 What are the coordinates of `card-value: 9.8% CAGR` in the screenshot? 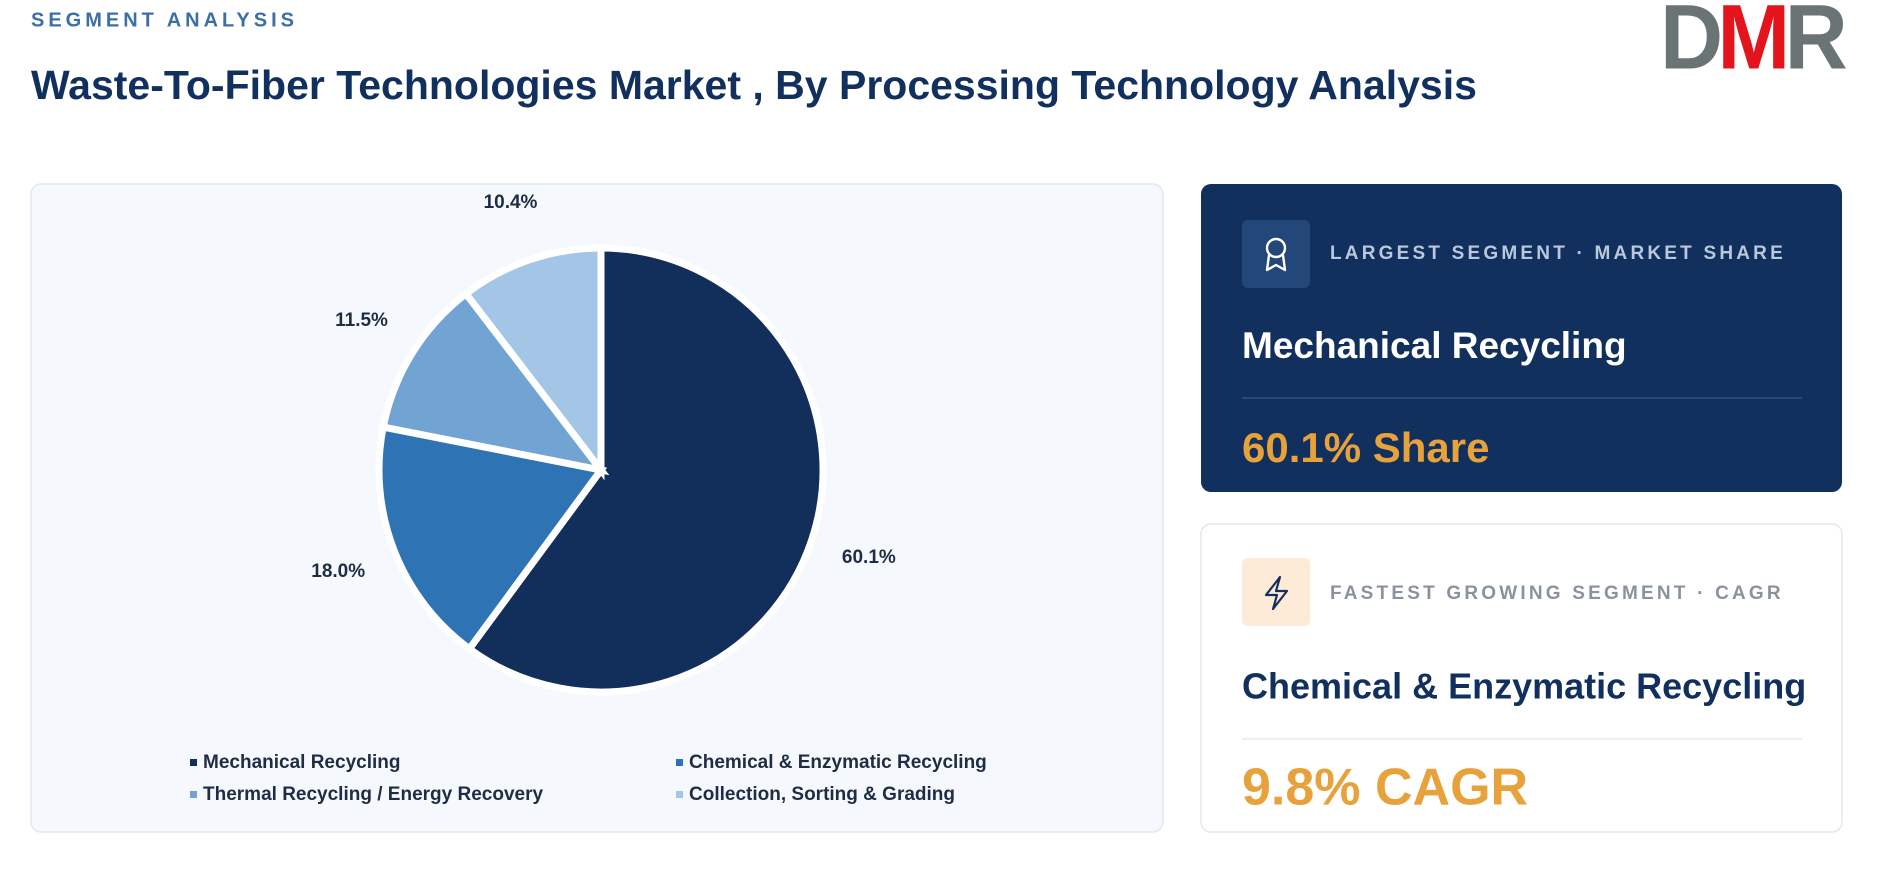 It's located at (1385, 788).